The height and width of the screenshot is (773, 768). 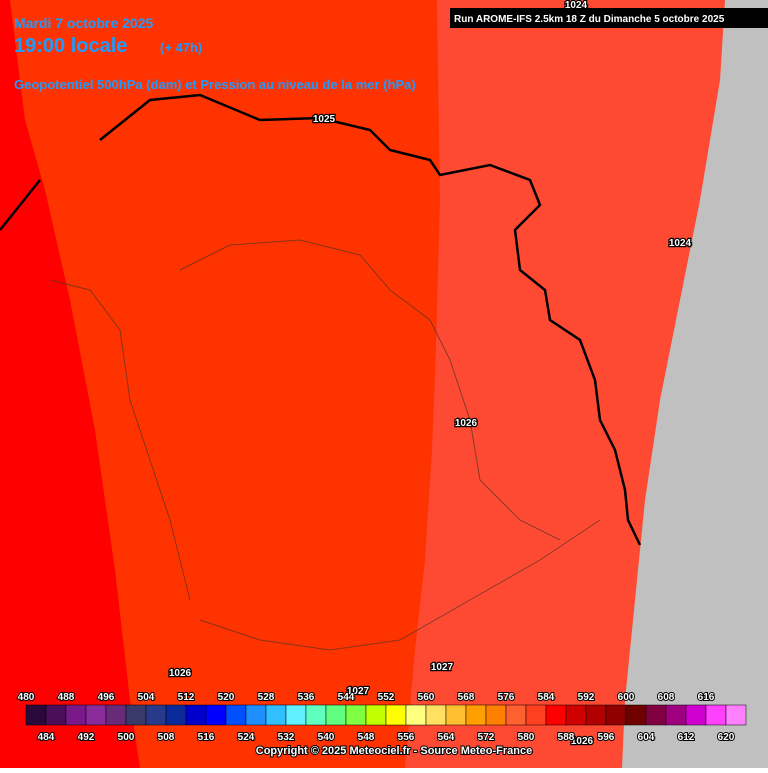 I want to click on legend-label: 516, so click(x=206, y=737).